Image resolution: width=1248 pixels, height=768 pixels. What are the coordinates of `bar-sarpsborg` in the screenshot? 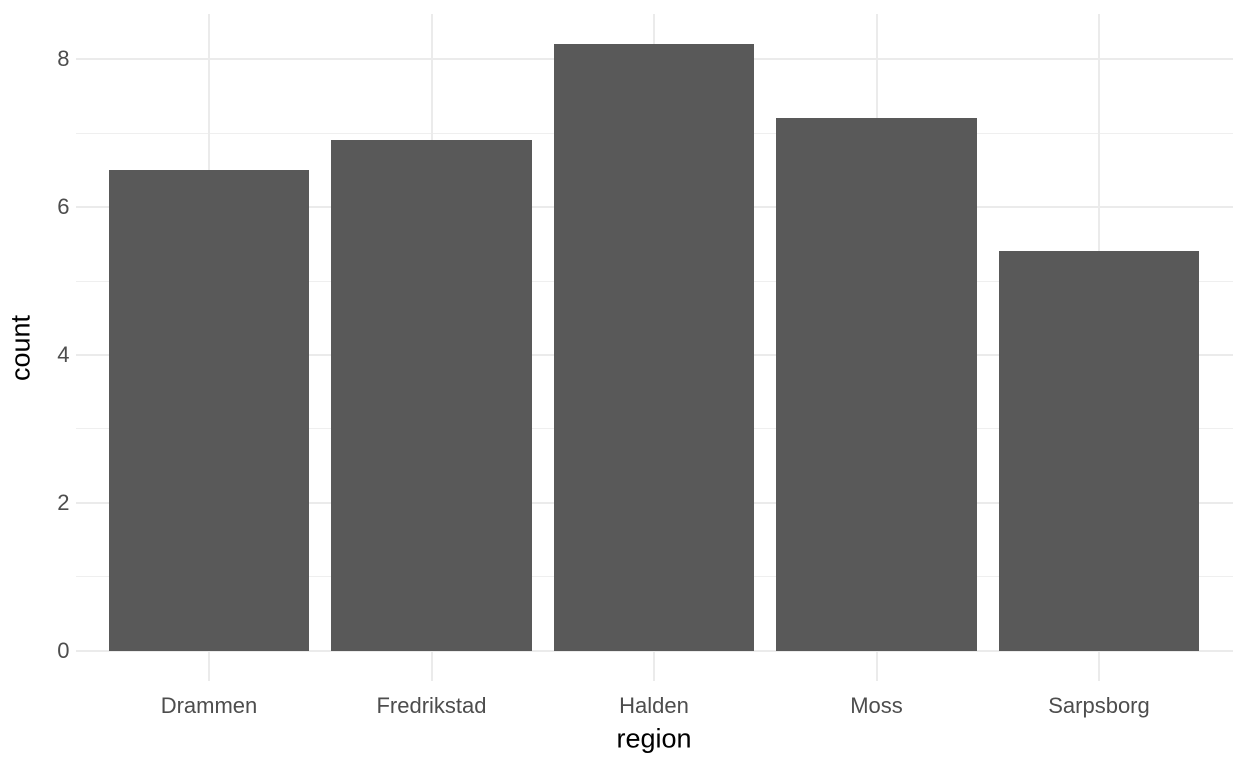 It's located at (1099, 451).